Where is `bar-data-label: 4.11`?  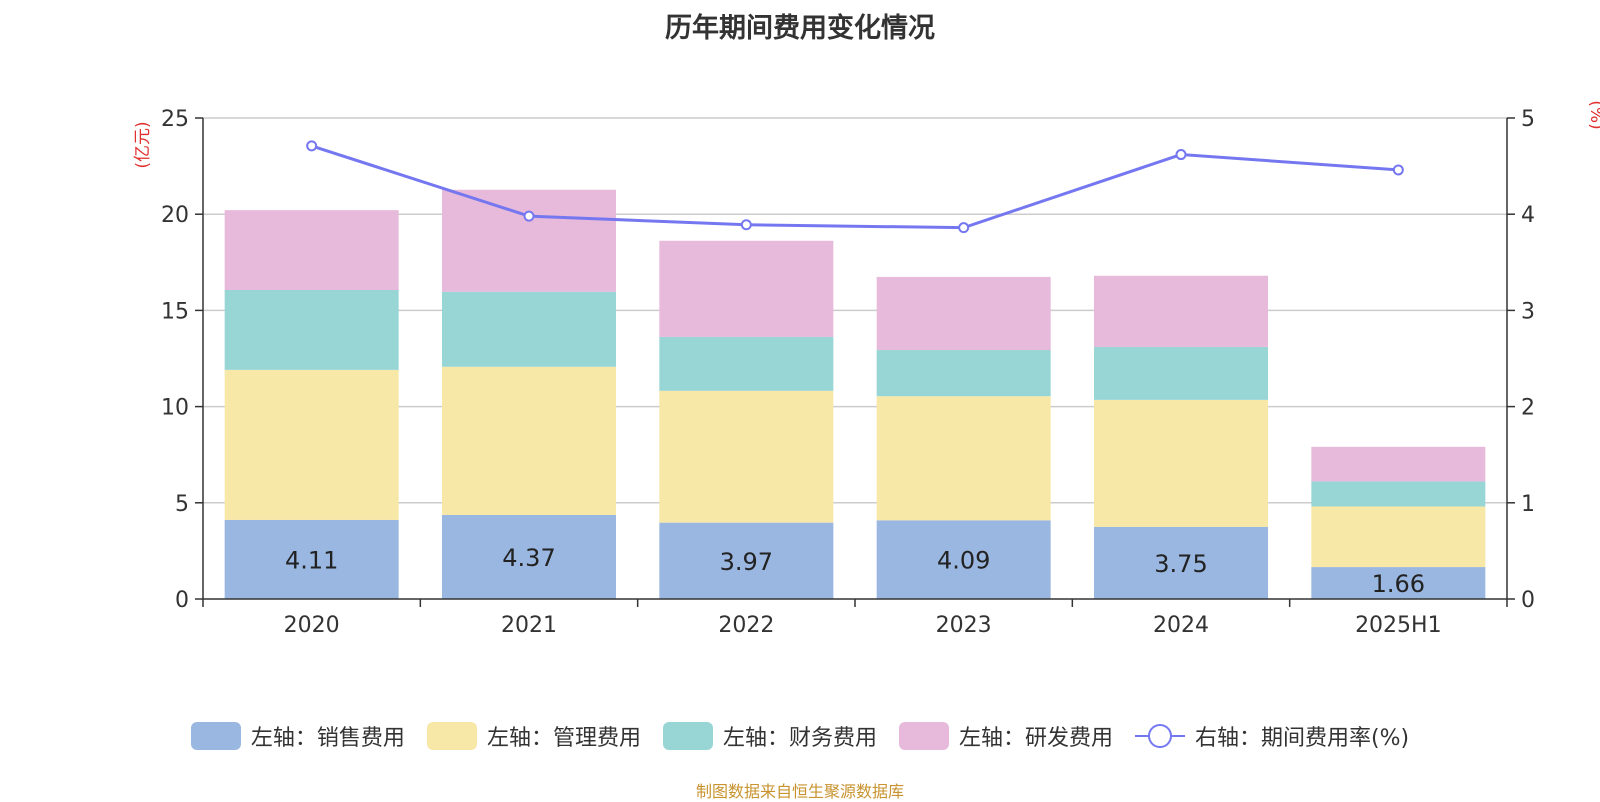 bar-data-label: 4.11 is located at coordinates (311, 560).